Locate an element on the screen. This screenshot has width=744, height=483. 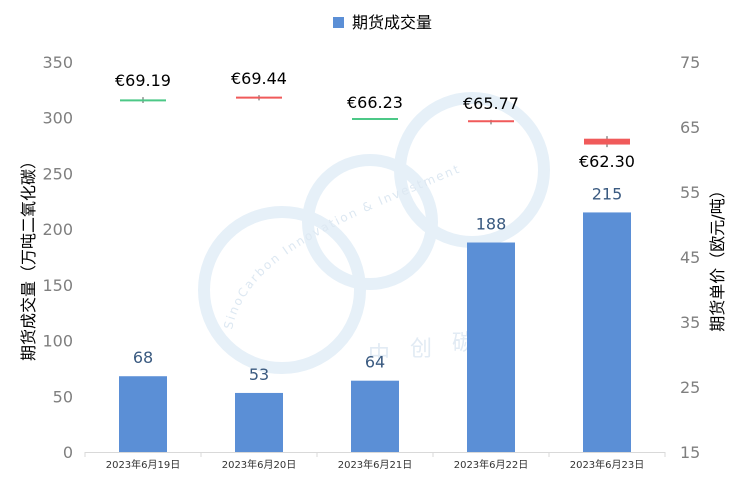
x-axis-tick-label: 2023年6月19日 is located at coordinates (143, 464).